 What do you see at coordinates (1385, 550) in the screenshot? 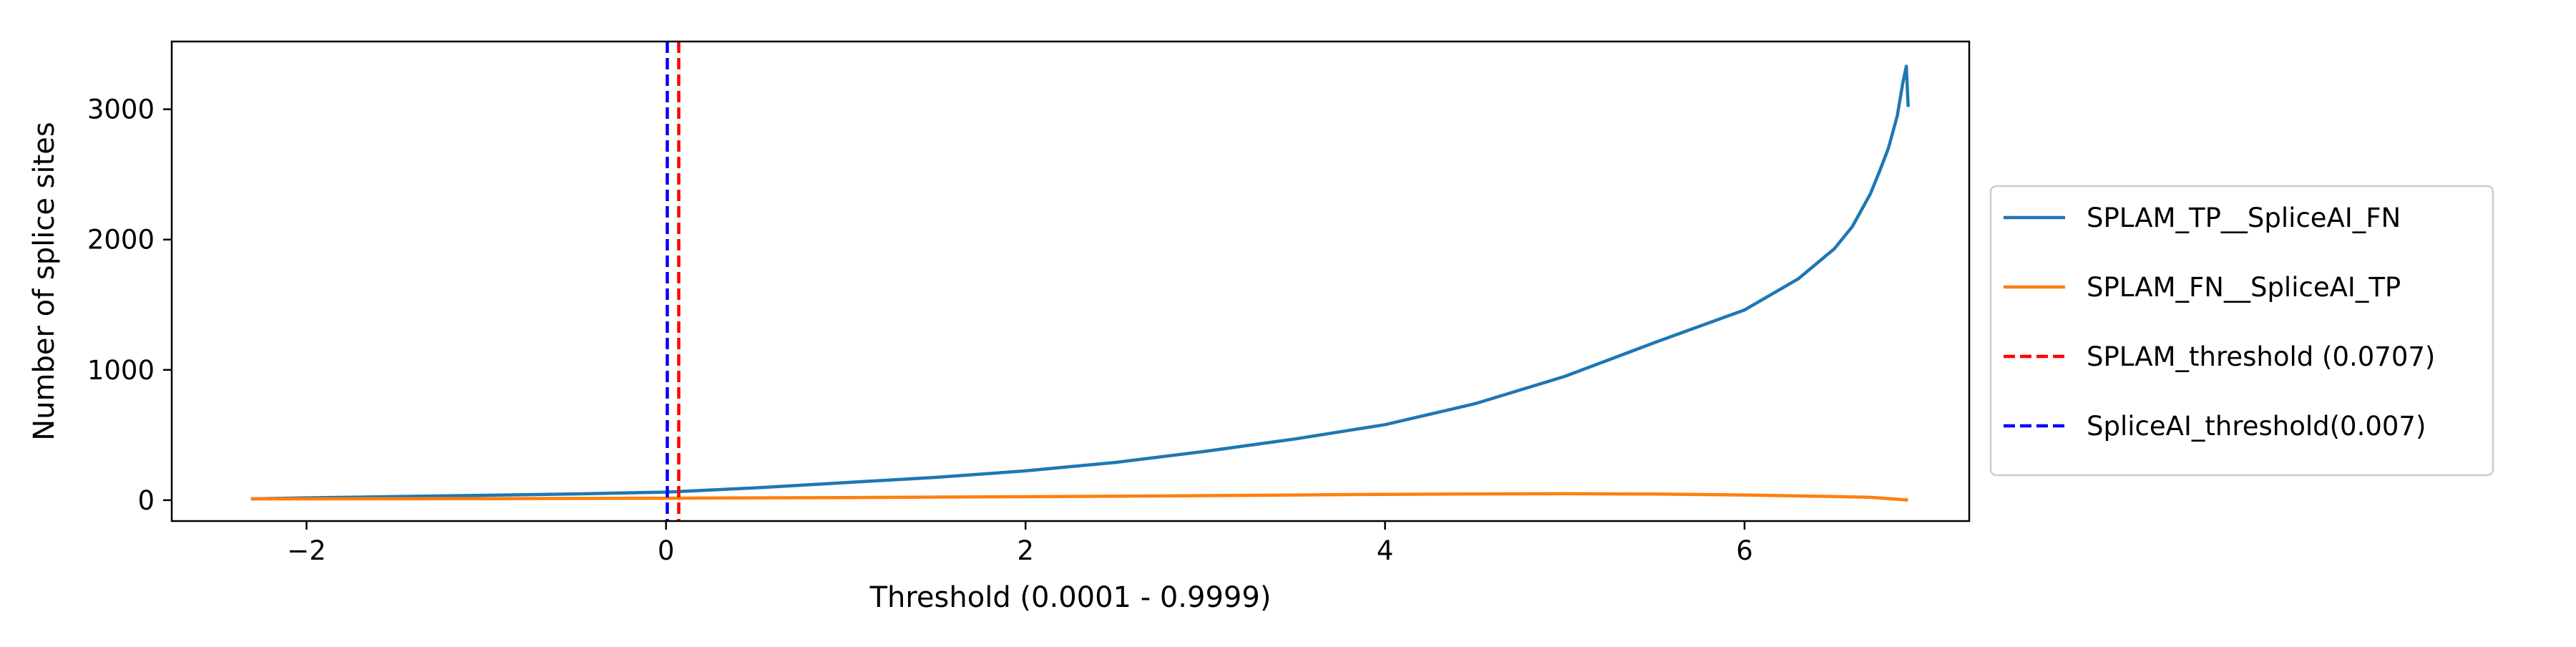
I see `x-tick-label: 4` at bounding box center [1385, 550].